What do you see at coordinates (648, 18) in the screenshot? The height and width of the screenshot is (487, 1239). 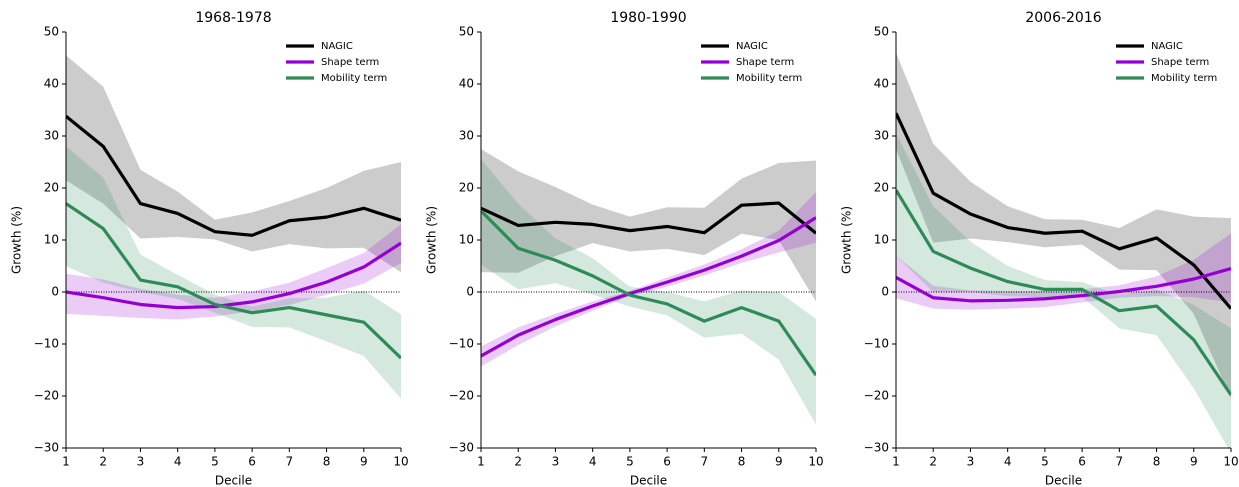 I see `chart-title: 1980-1990` at bounding box center [648, 18].